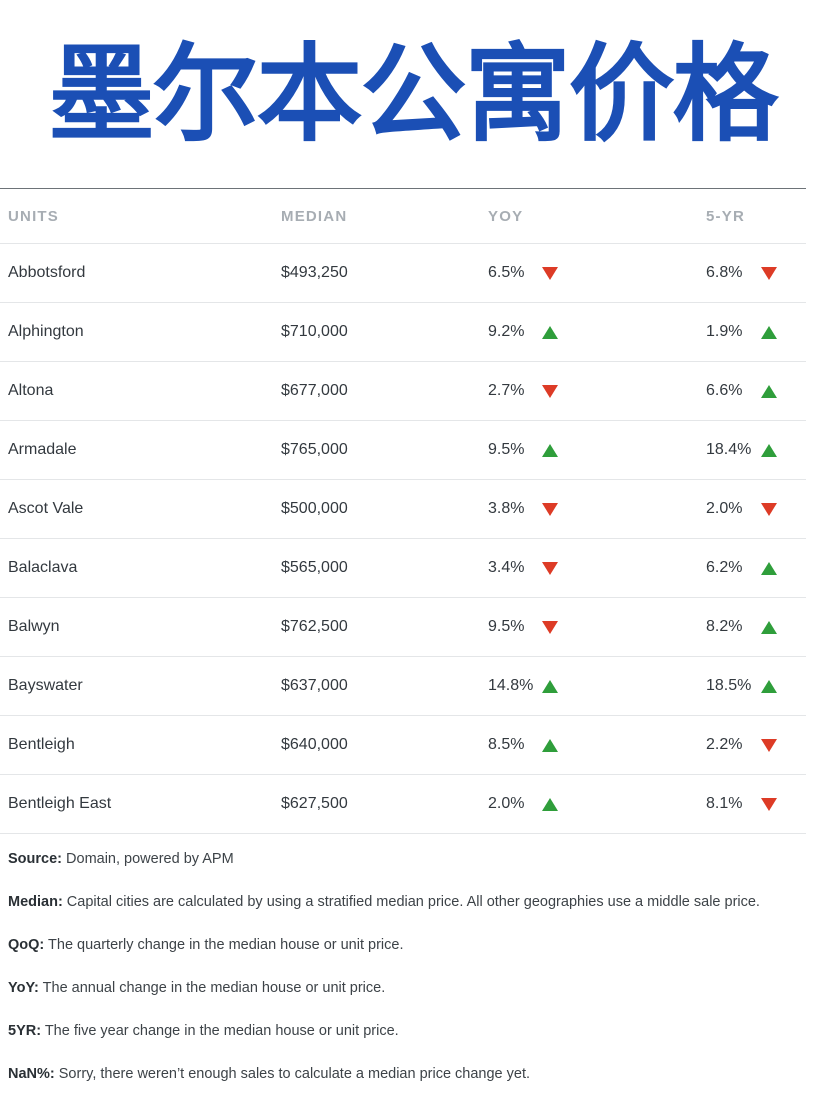 Image resolution: width=825 pixels, height=1106 pixels. I want to click on median-price: $565,000, so click(314, 567).